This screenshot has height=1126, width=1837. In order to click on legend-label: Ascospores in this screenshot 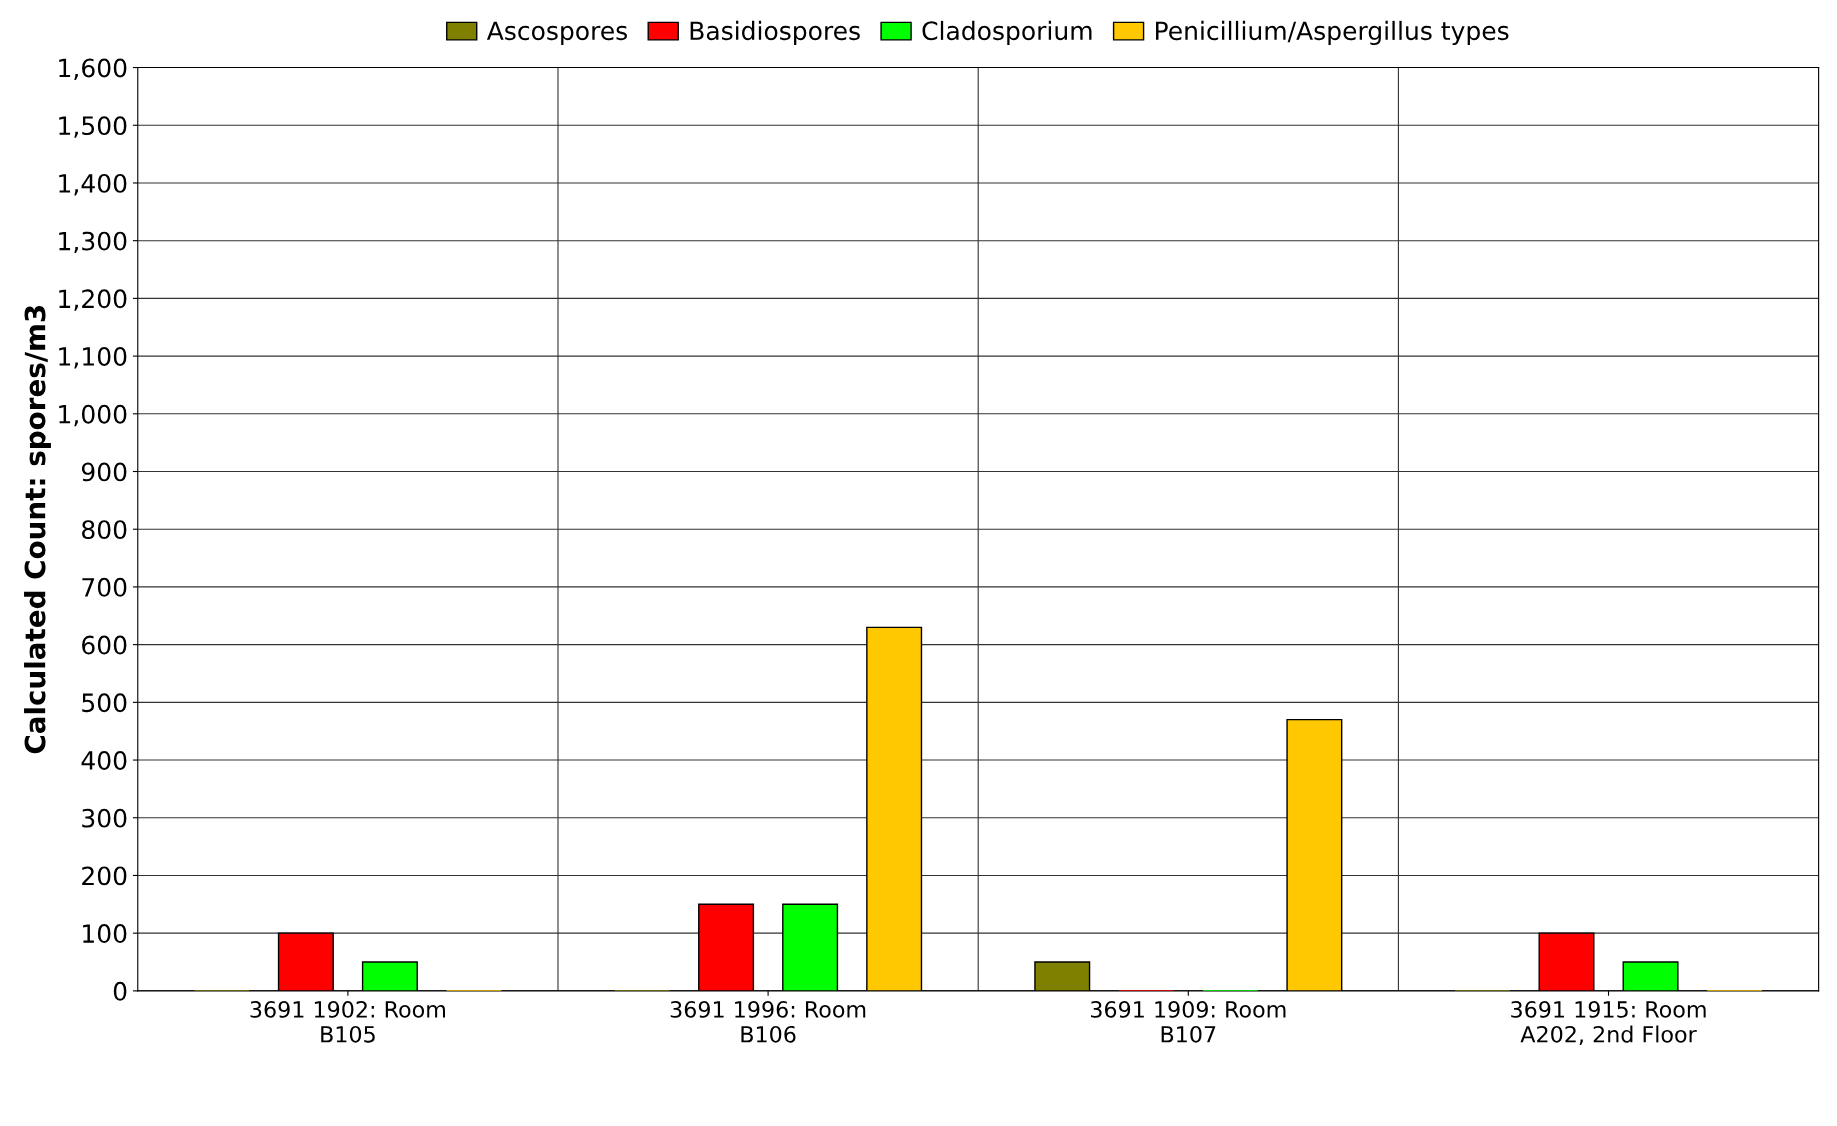, I will do `click(556, 33)`.